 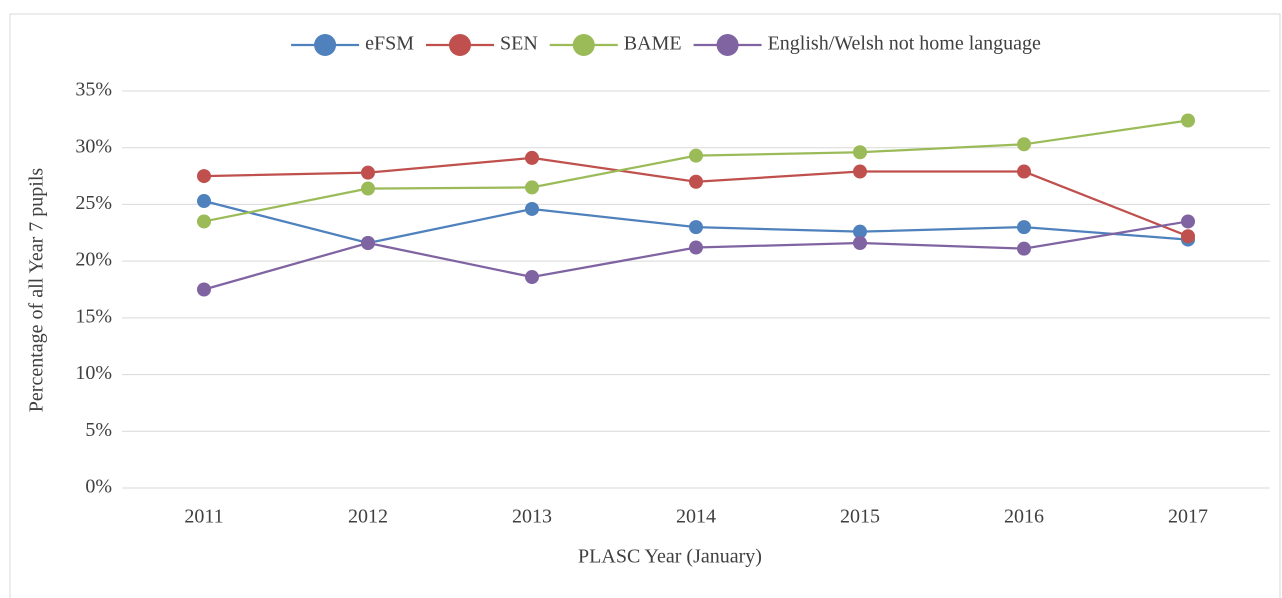 What do you see at coordinates (93, 260) in the screenshot?
I see `y-tick-label: 20%` at bounding box center [93, 260].